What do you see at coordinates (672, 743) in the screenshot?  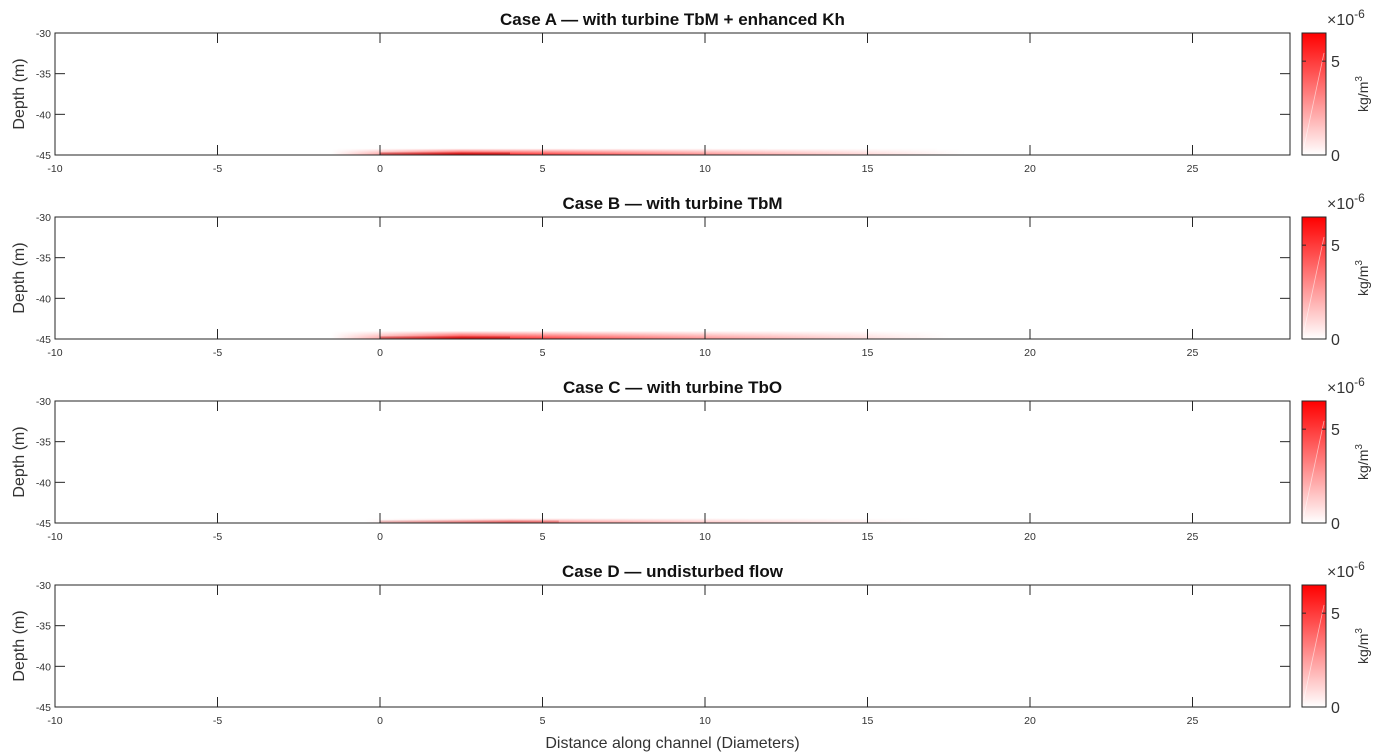 I see `x-axis-label: Distance along channel (Diameters)` at bounding box center [672, 743].